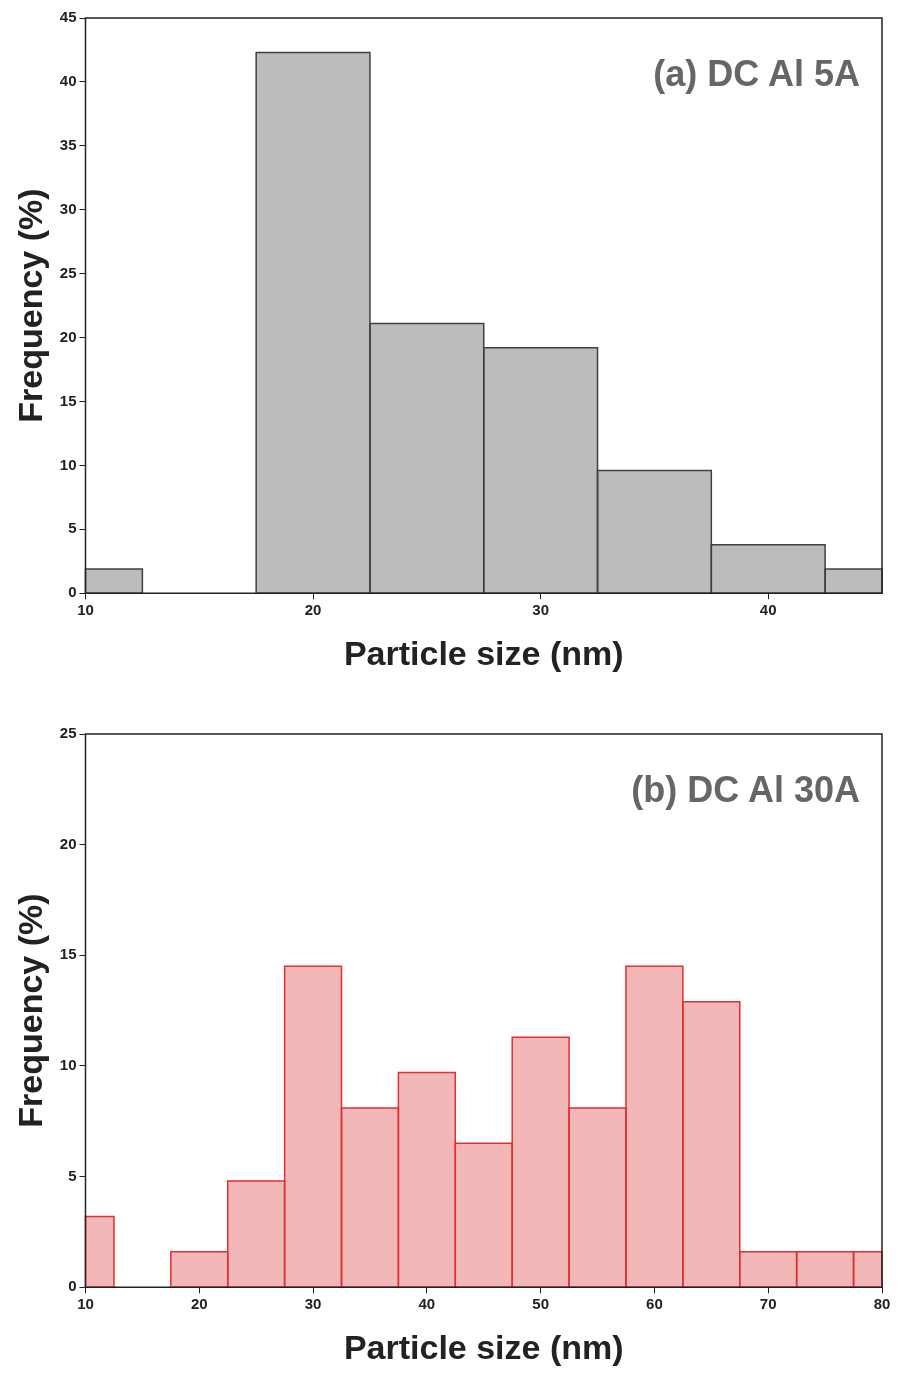 This screenshot has width=900, height=1389. Describe the element at coordinates (768, 1304) in the screenshot. I see `x-tick-label: 70` at that location.